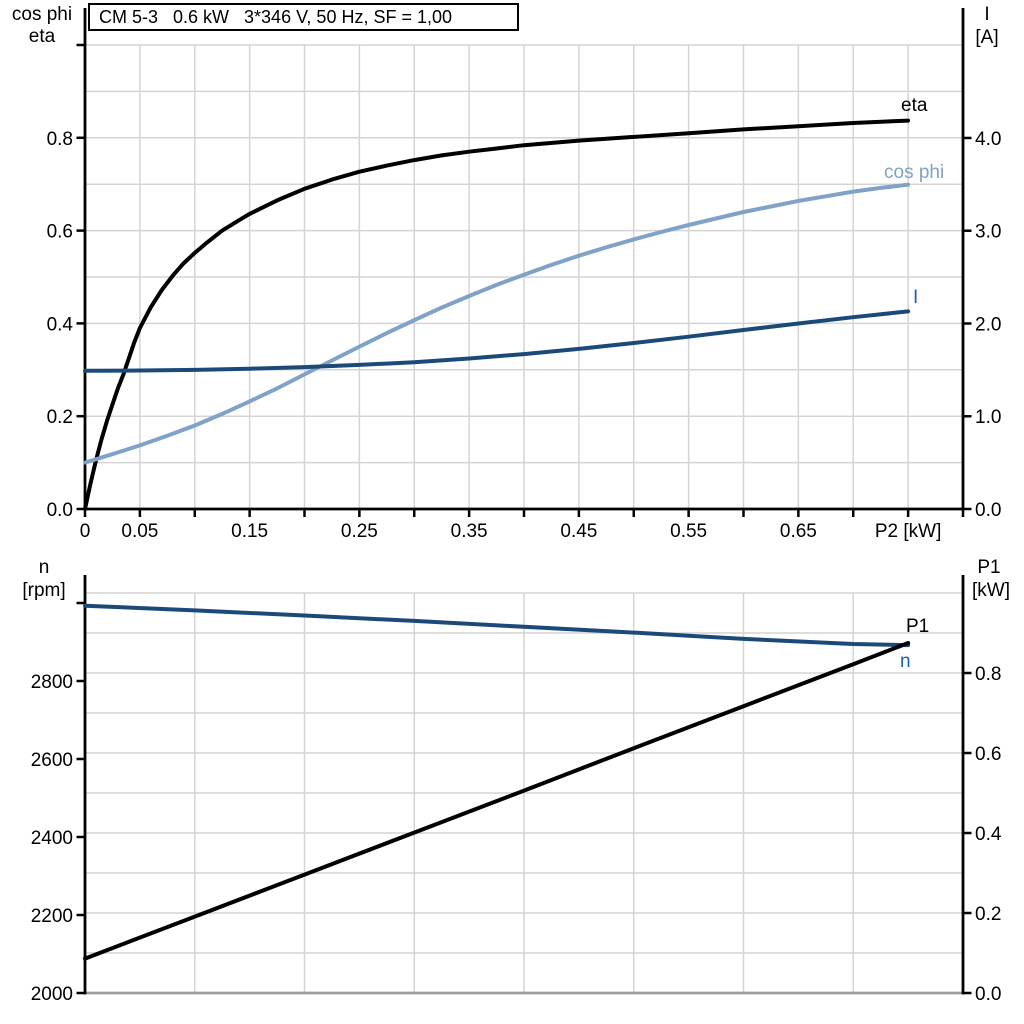 The width and height of the screenshot is (1024, 1024). I want to click on chart-title-box: CM 5-3 0.6 kW 3*346 V, 50 Hz, SF = 1,00, so click(303, 17).